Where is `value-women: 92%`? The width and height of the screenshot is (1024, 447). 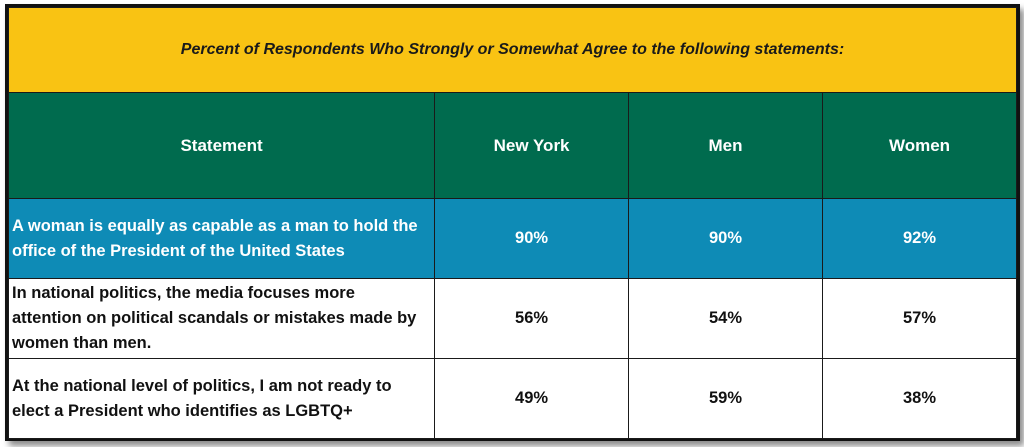 value-women: 92% is located at coordinates (919, 238).